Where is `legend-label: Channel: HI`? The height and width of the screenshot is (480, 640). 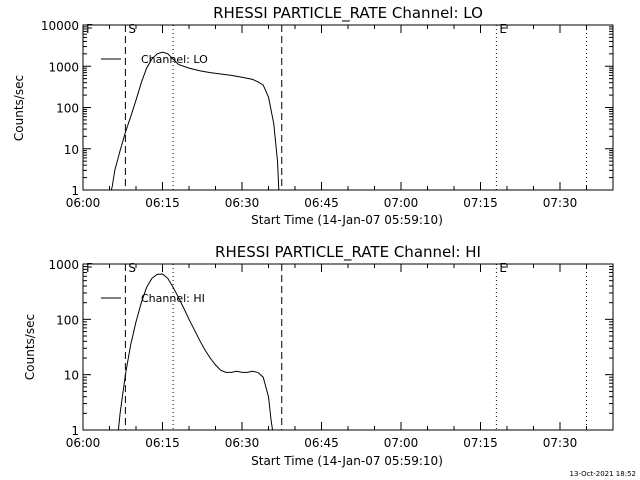 legend-label: Channel: HI is located at coordinates (173, 298).